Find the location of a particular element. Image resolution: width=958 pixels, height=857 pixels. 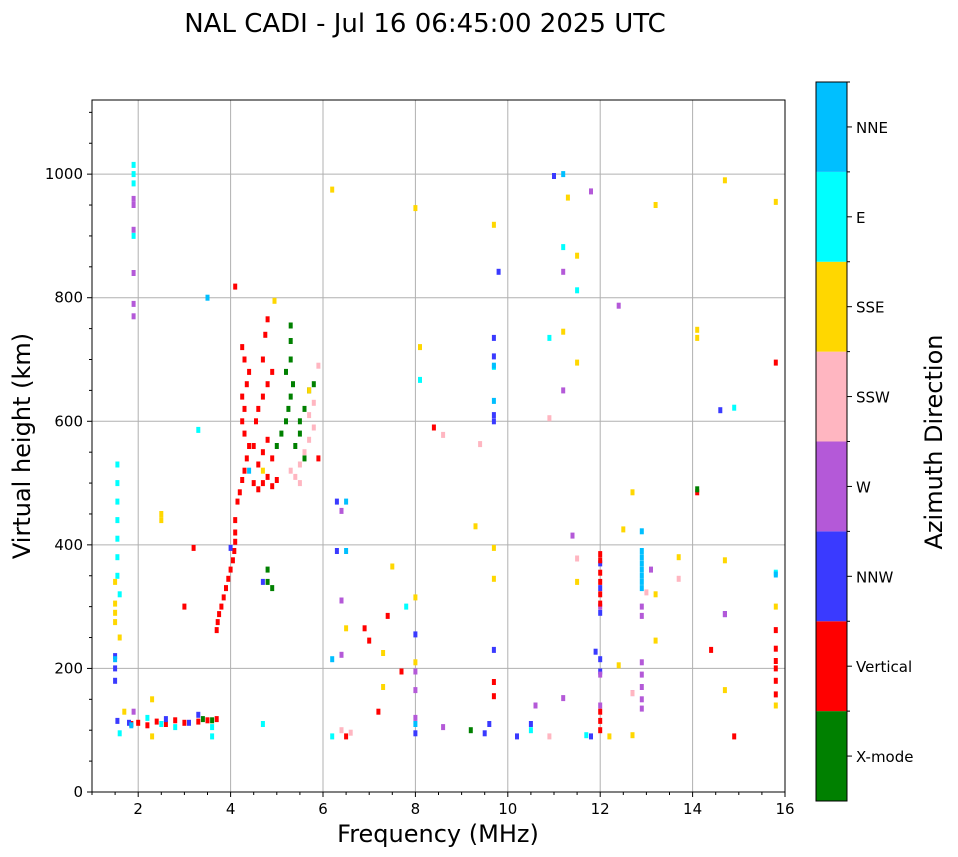

x-tick-label: 8 is located at coordinates (416, 809).